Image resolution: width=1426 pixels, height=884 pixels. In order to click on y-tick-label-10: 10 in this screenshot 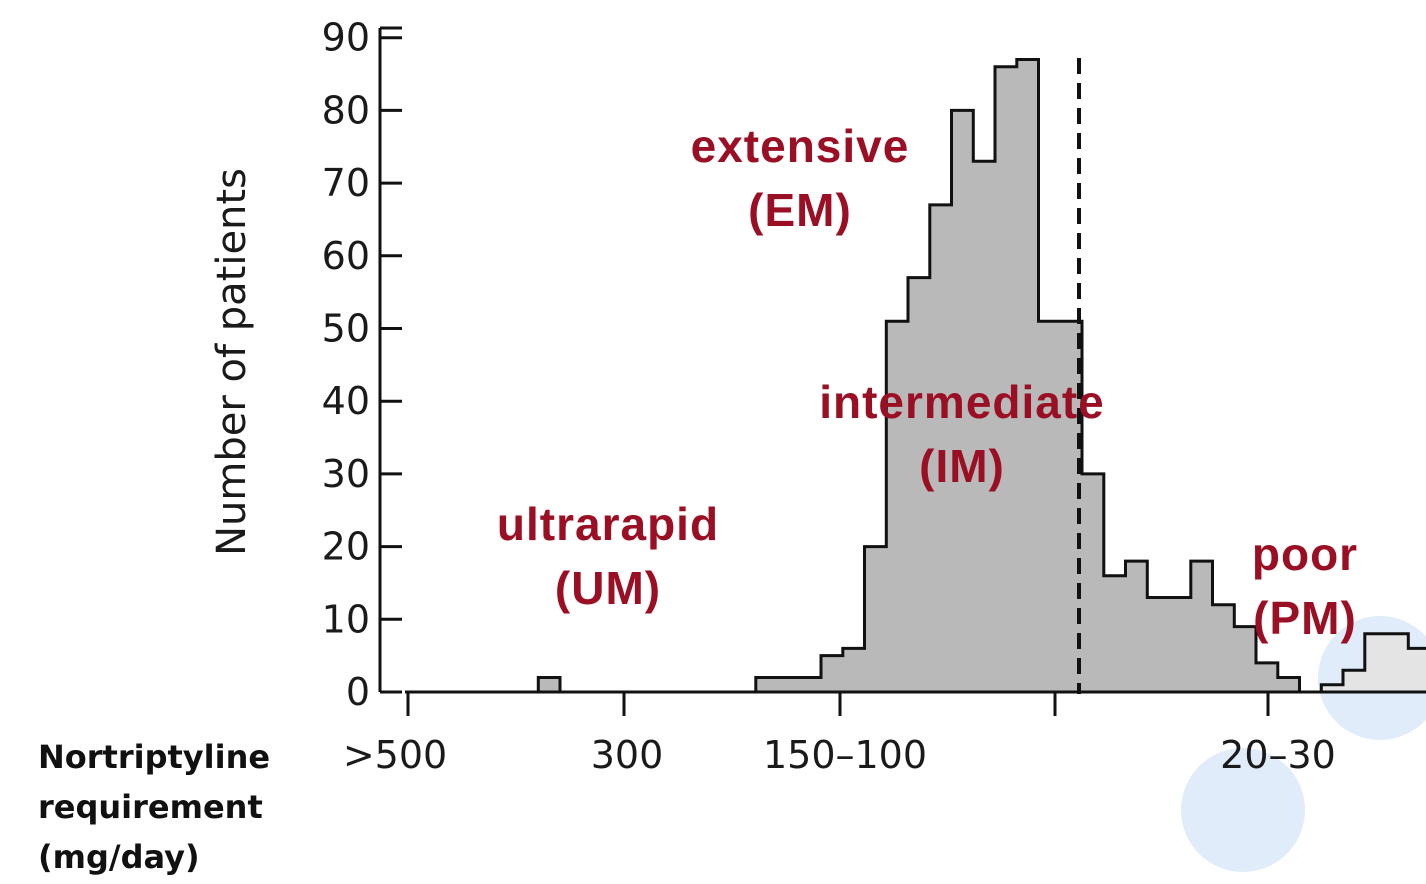, I will do `click(346, 619)`.